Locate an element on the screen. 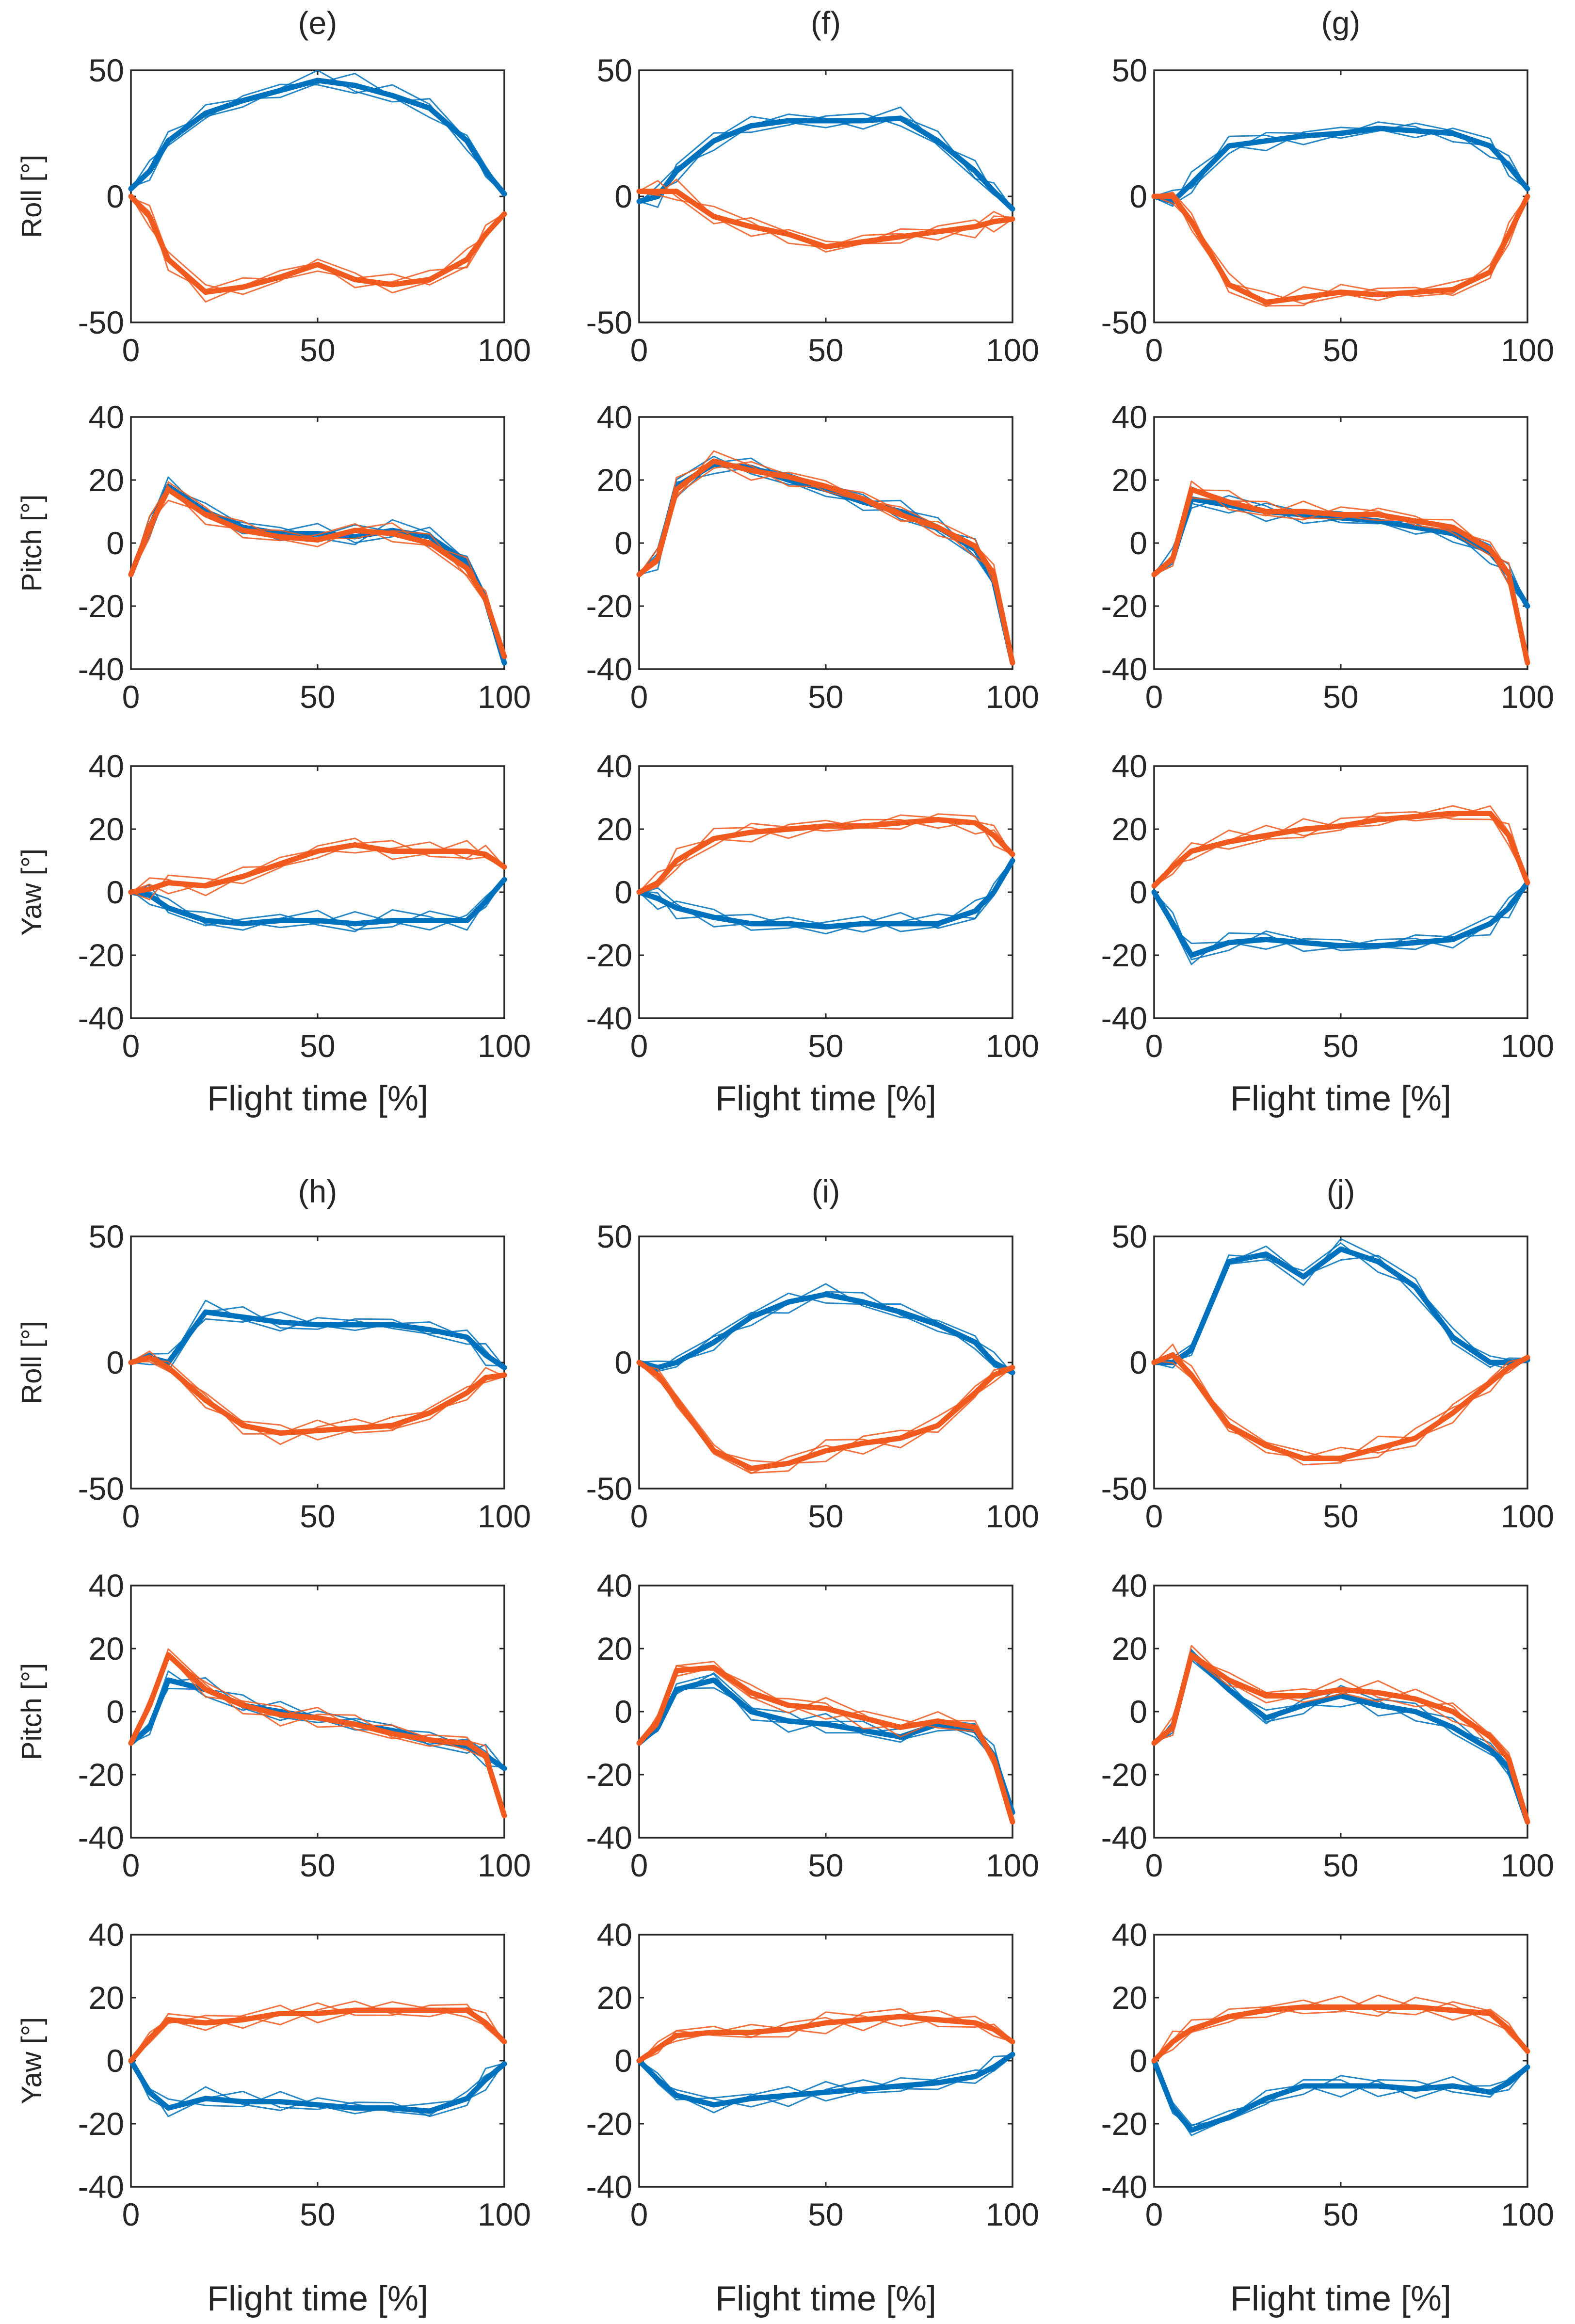  axes-j-yaw: -40 -20 0 20 40 0 50 100 is located at coordinates (1327, 2074).